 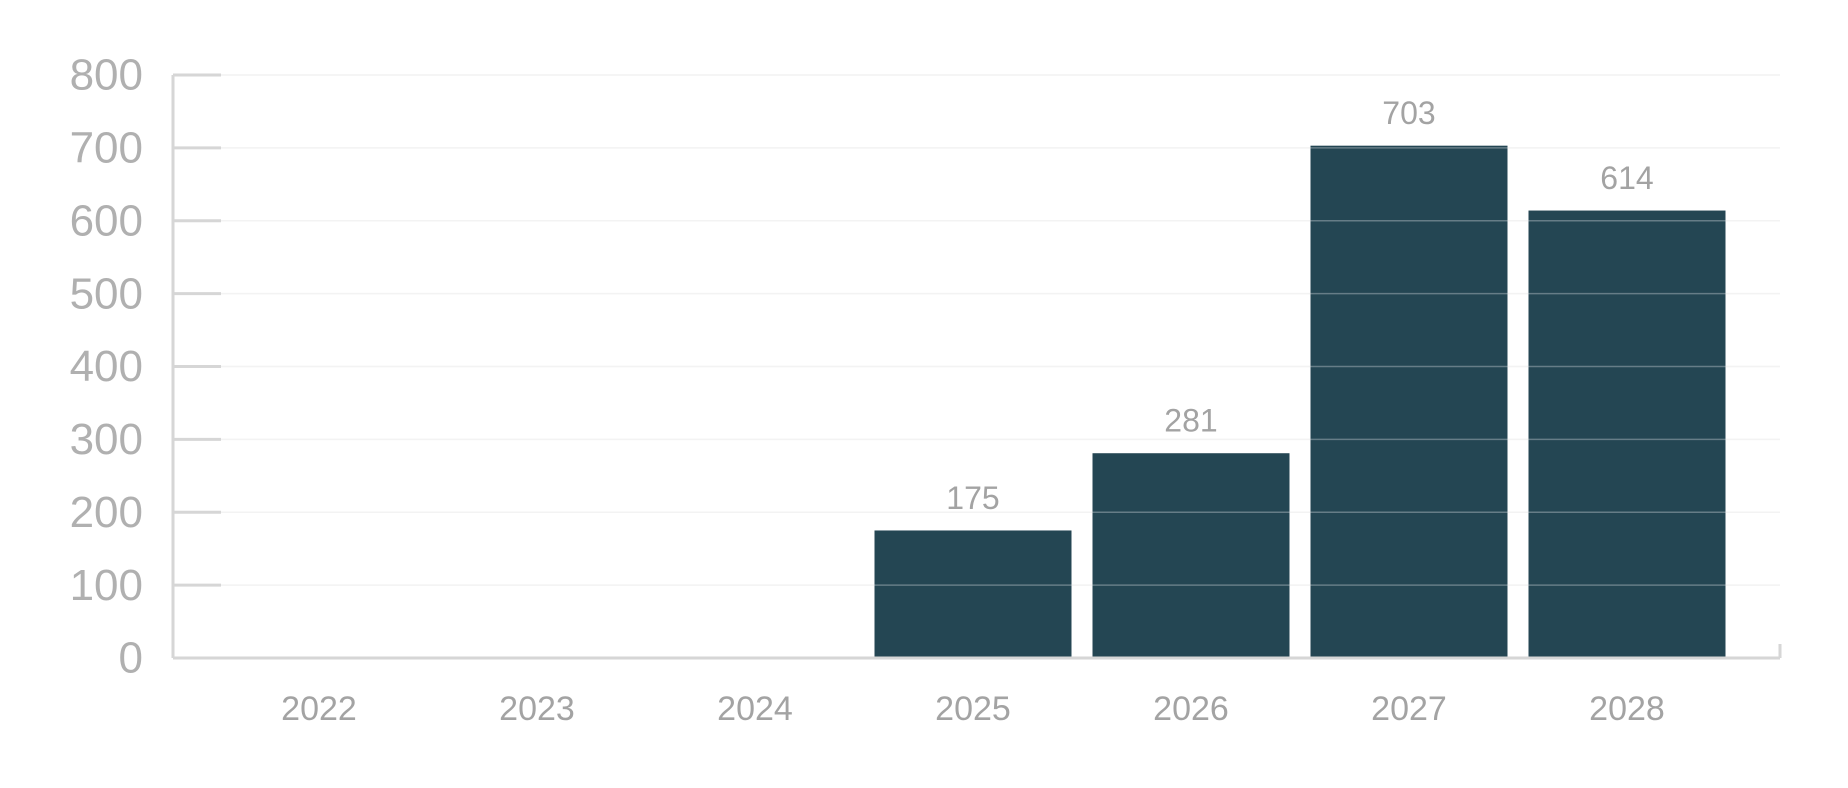 What do you see at coordinates (973, 709) in the screenshot?
I see `x-tick-label: 2025` at bounding box center [973, 709].